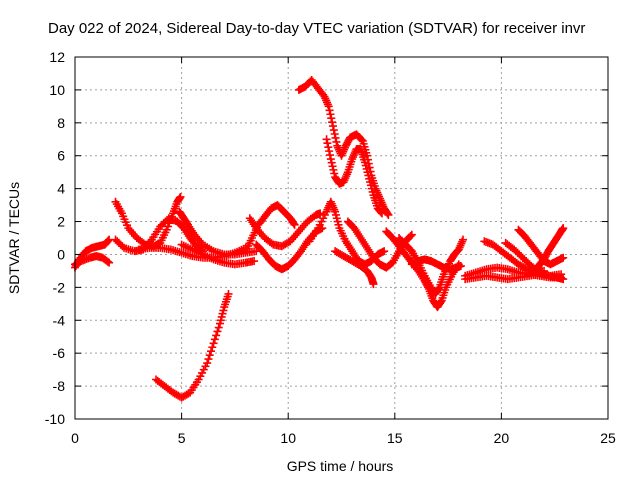 This screenshot has height=480, width=640. What do you see at coordinates (340, 466) in the screenshot?
I see `x-axis-label: GPS time / hours` at bounding box center [340, 466].